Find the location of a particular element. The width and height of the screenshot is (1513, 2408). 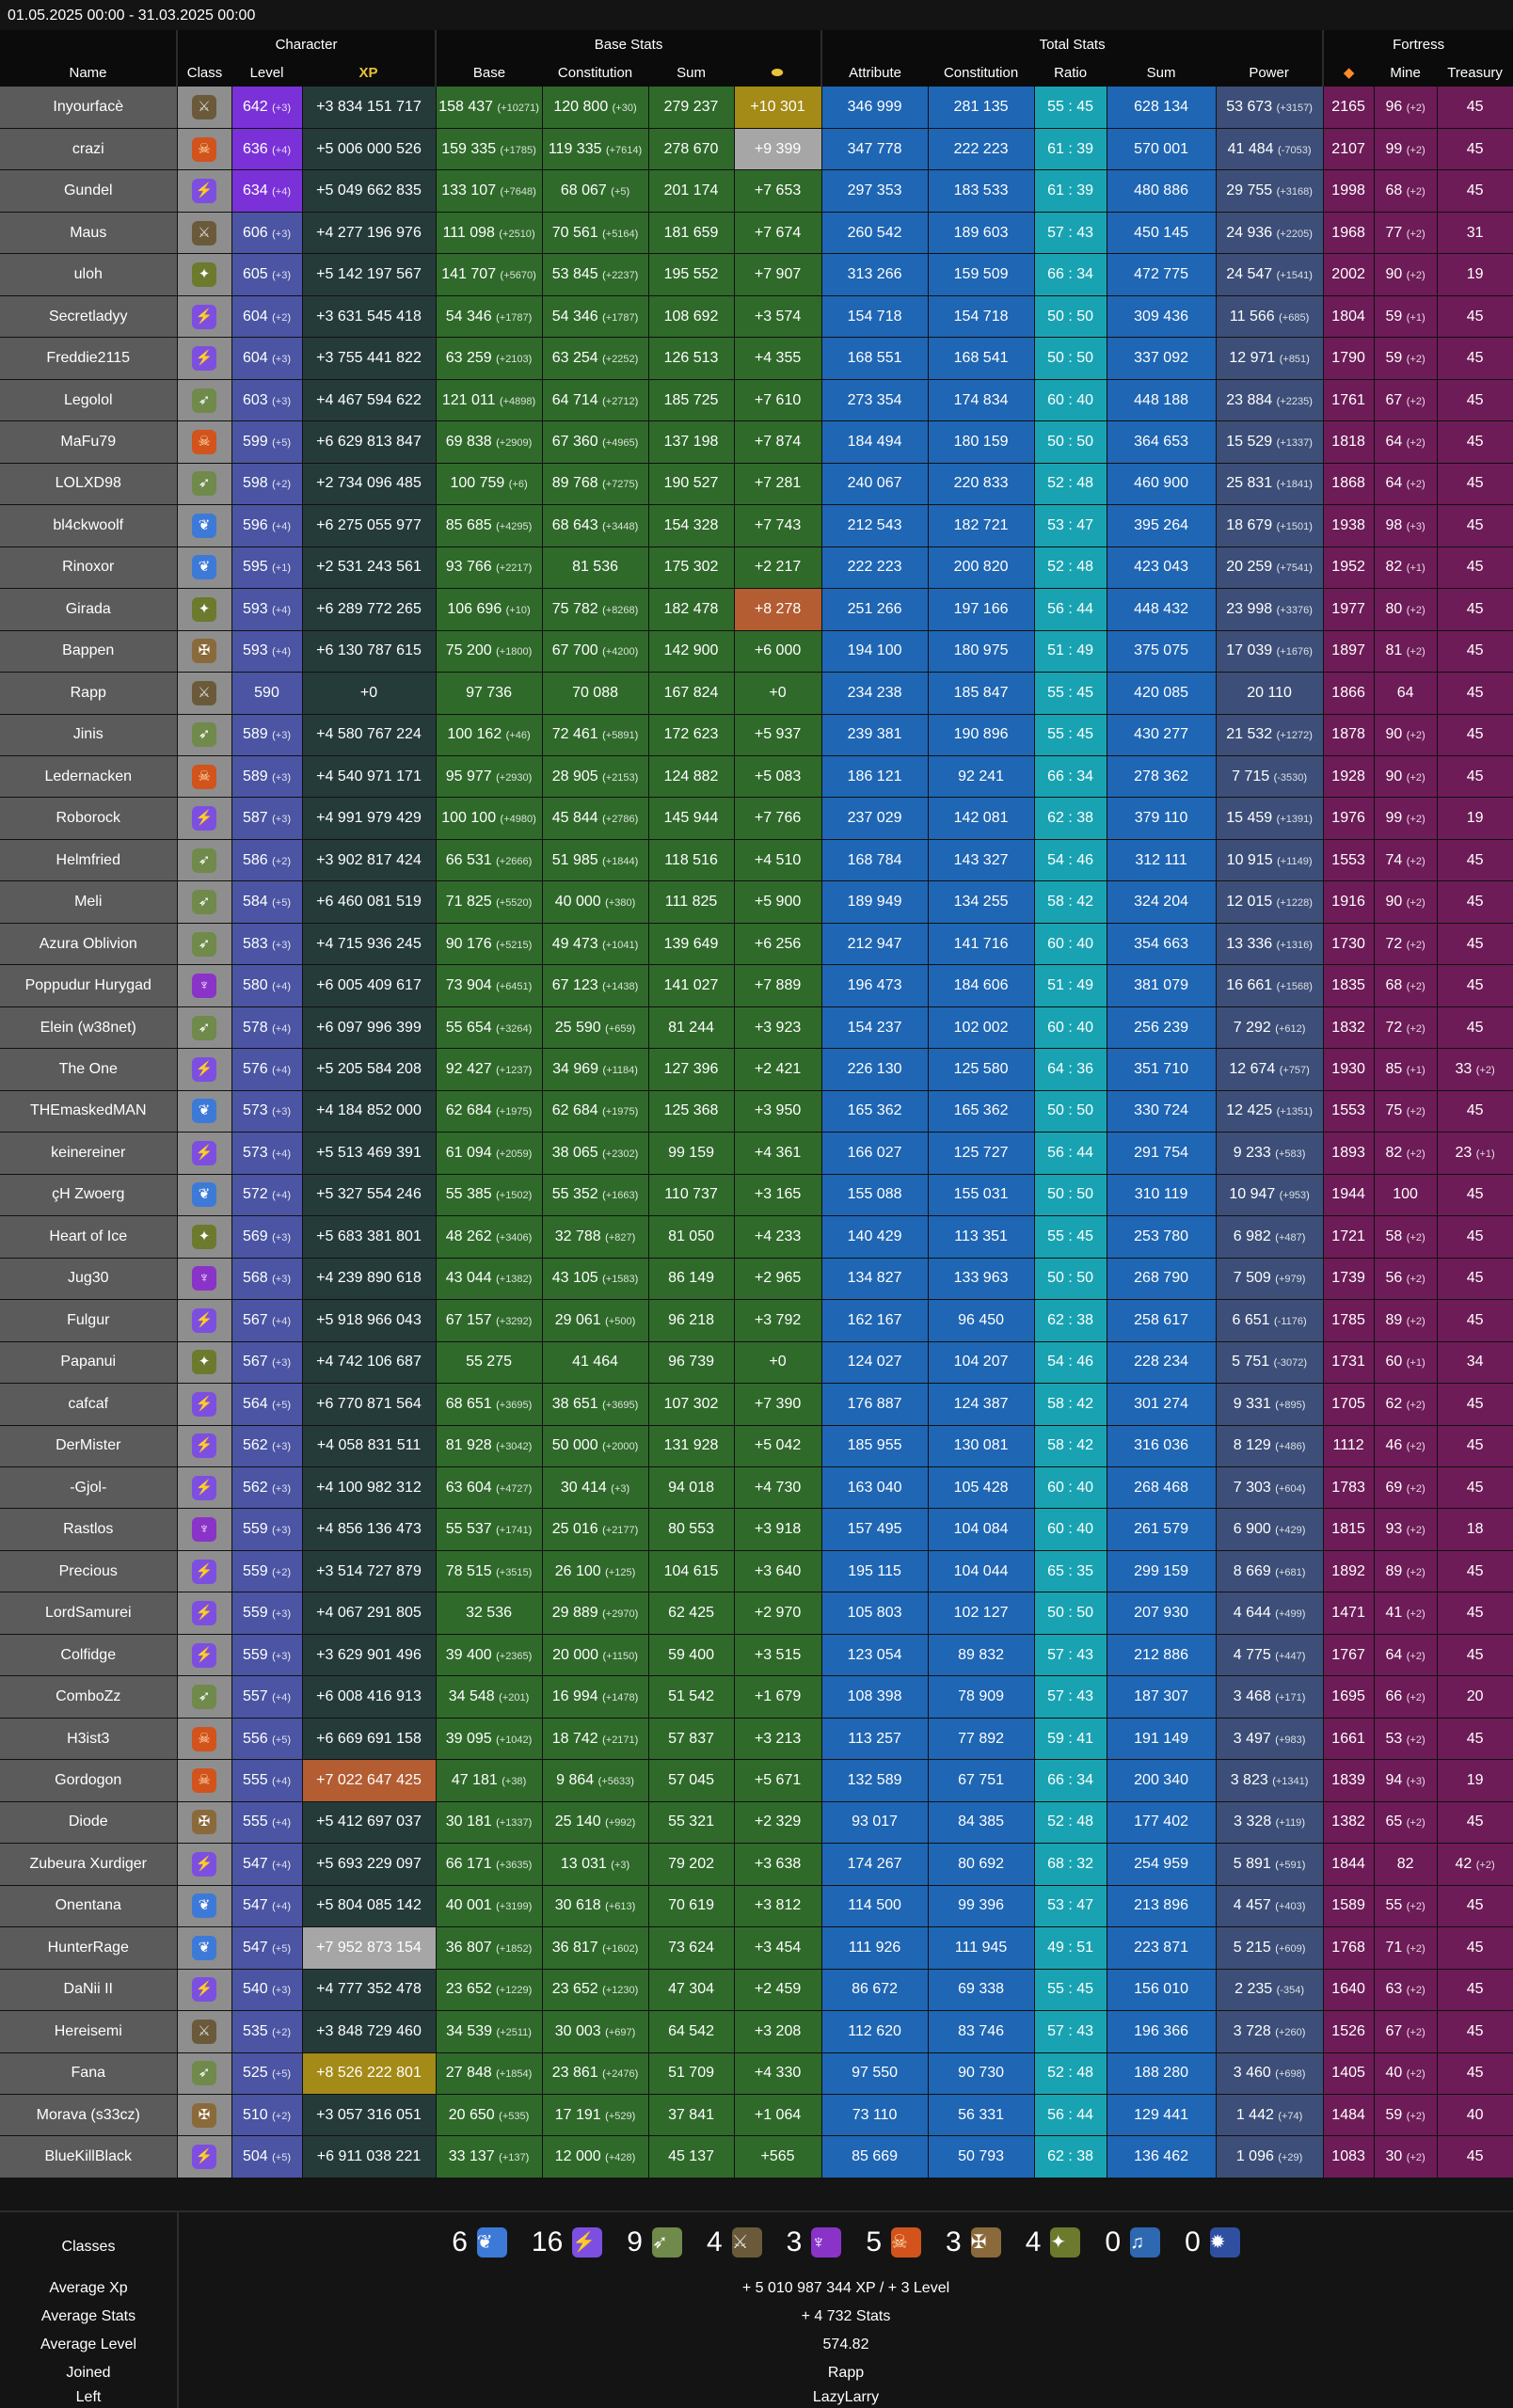

avg-xp-value: + 5 010 987 344 XP / + 3 Level is located at coordinates (845, 2288).